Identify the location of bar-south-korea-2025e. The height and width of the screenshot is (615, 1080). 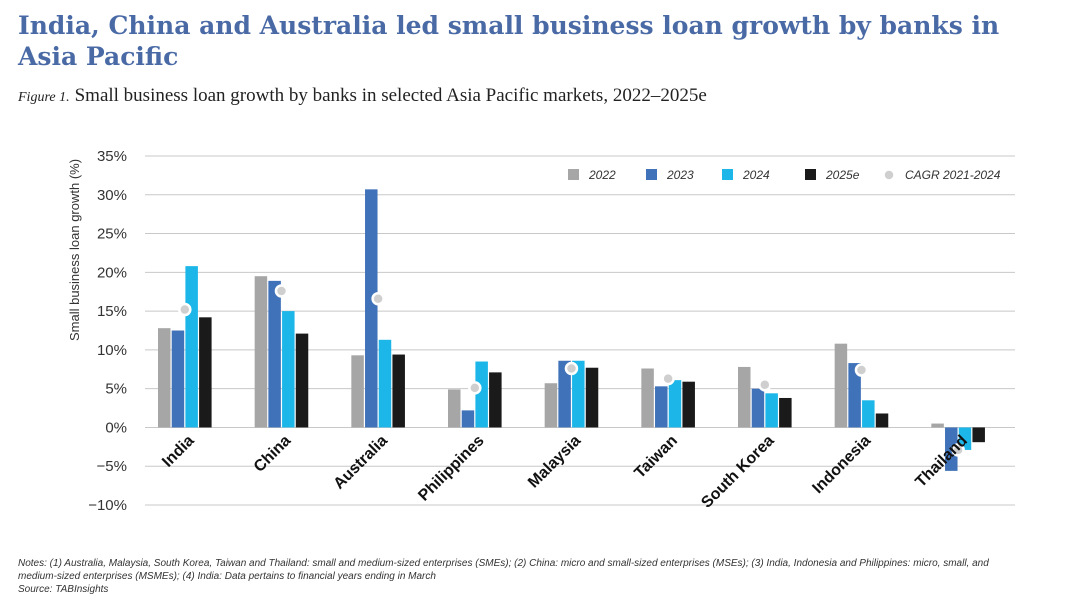
(785, 412).